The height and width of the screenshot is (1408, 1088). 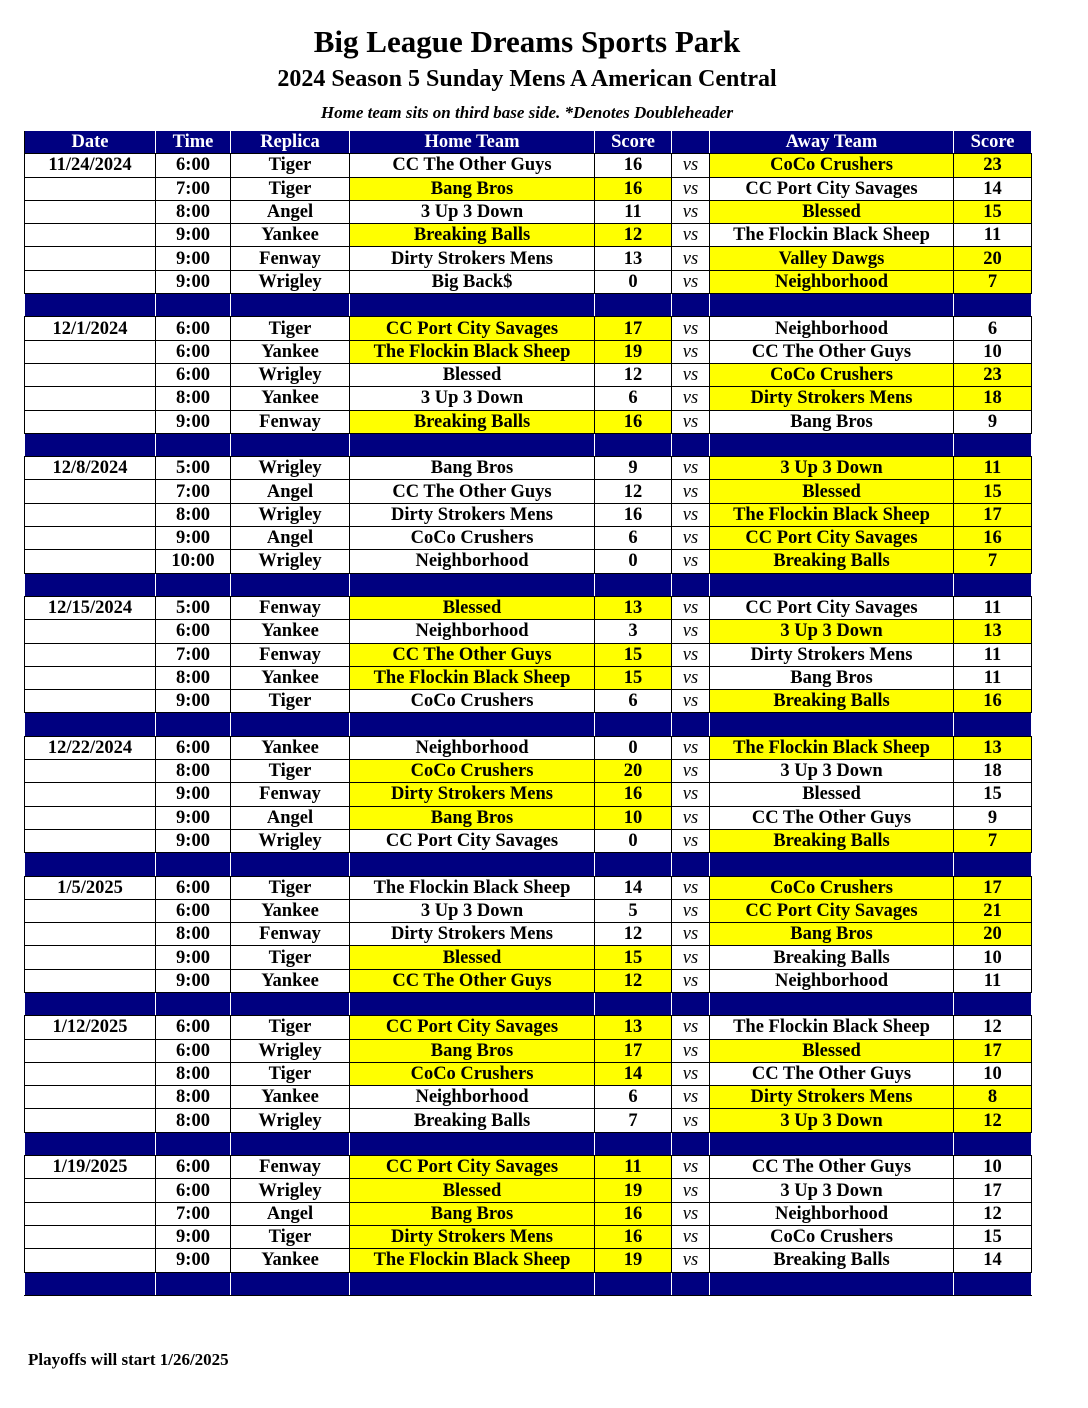 What do you see at coordinates (831, 887) in the screenshot?
I see `away-team: CoCo Crushers` at bounding box center [831, 887].